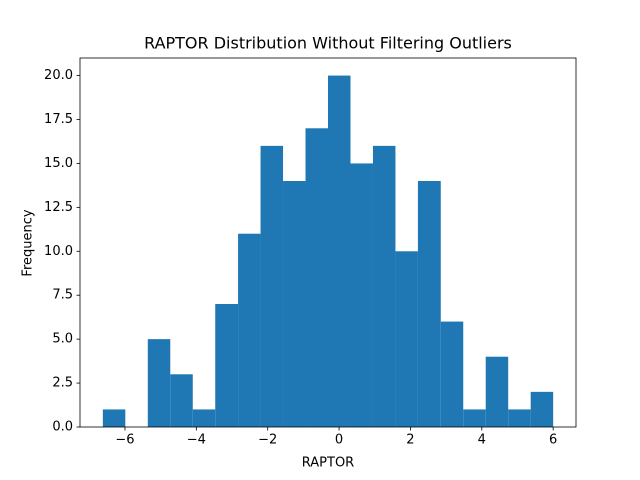 The image size is (640, 480). I want to click on x-tick-label: 2, so click(410, 440).